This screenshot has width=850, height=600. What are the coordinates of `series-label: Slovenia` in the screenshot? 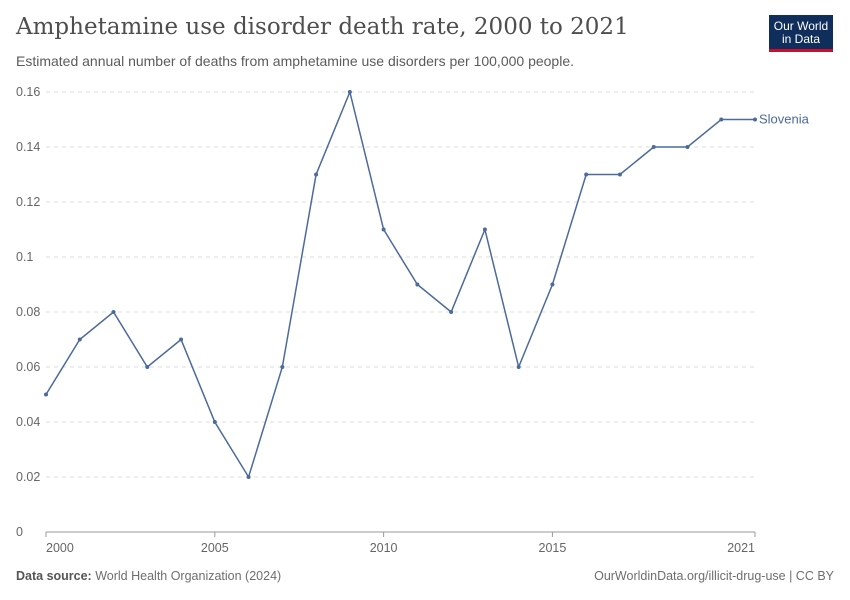 It's located at (784, 119).